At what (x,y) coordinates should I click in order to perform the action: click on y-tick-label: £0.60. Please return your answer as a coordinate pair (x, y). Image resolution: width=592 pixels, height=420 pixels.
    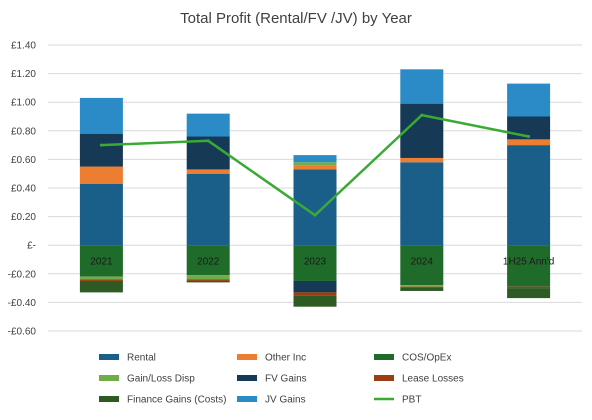
    Looking at the image, I should click on (23, 160).